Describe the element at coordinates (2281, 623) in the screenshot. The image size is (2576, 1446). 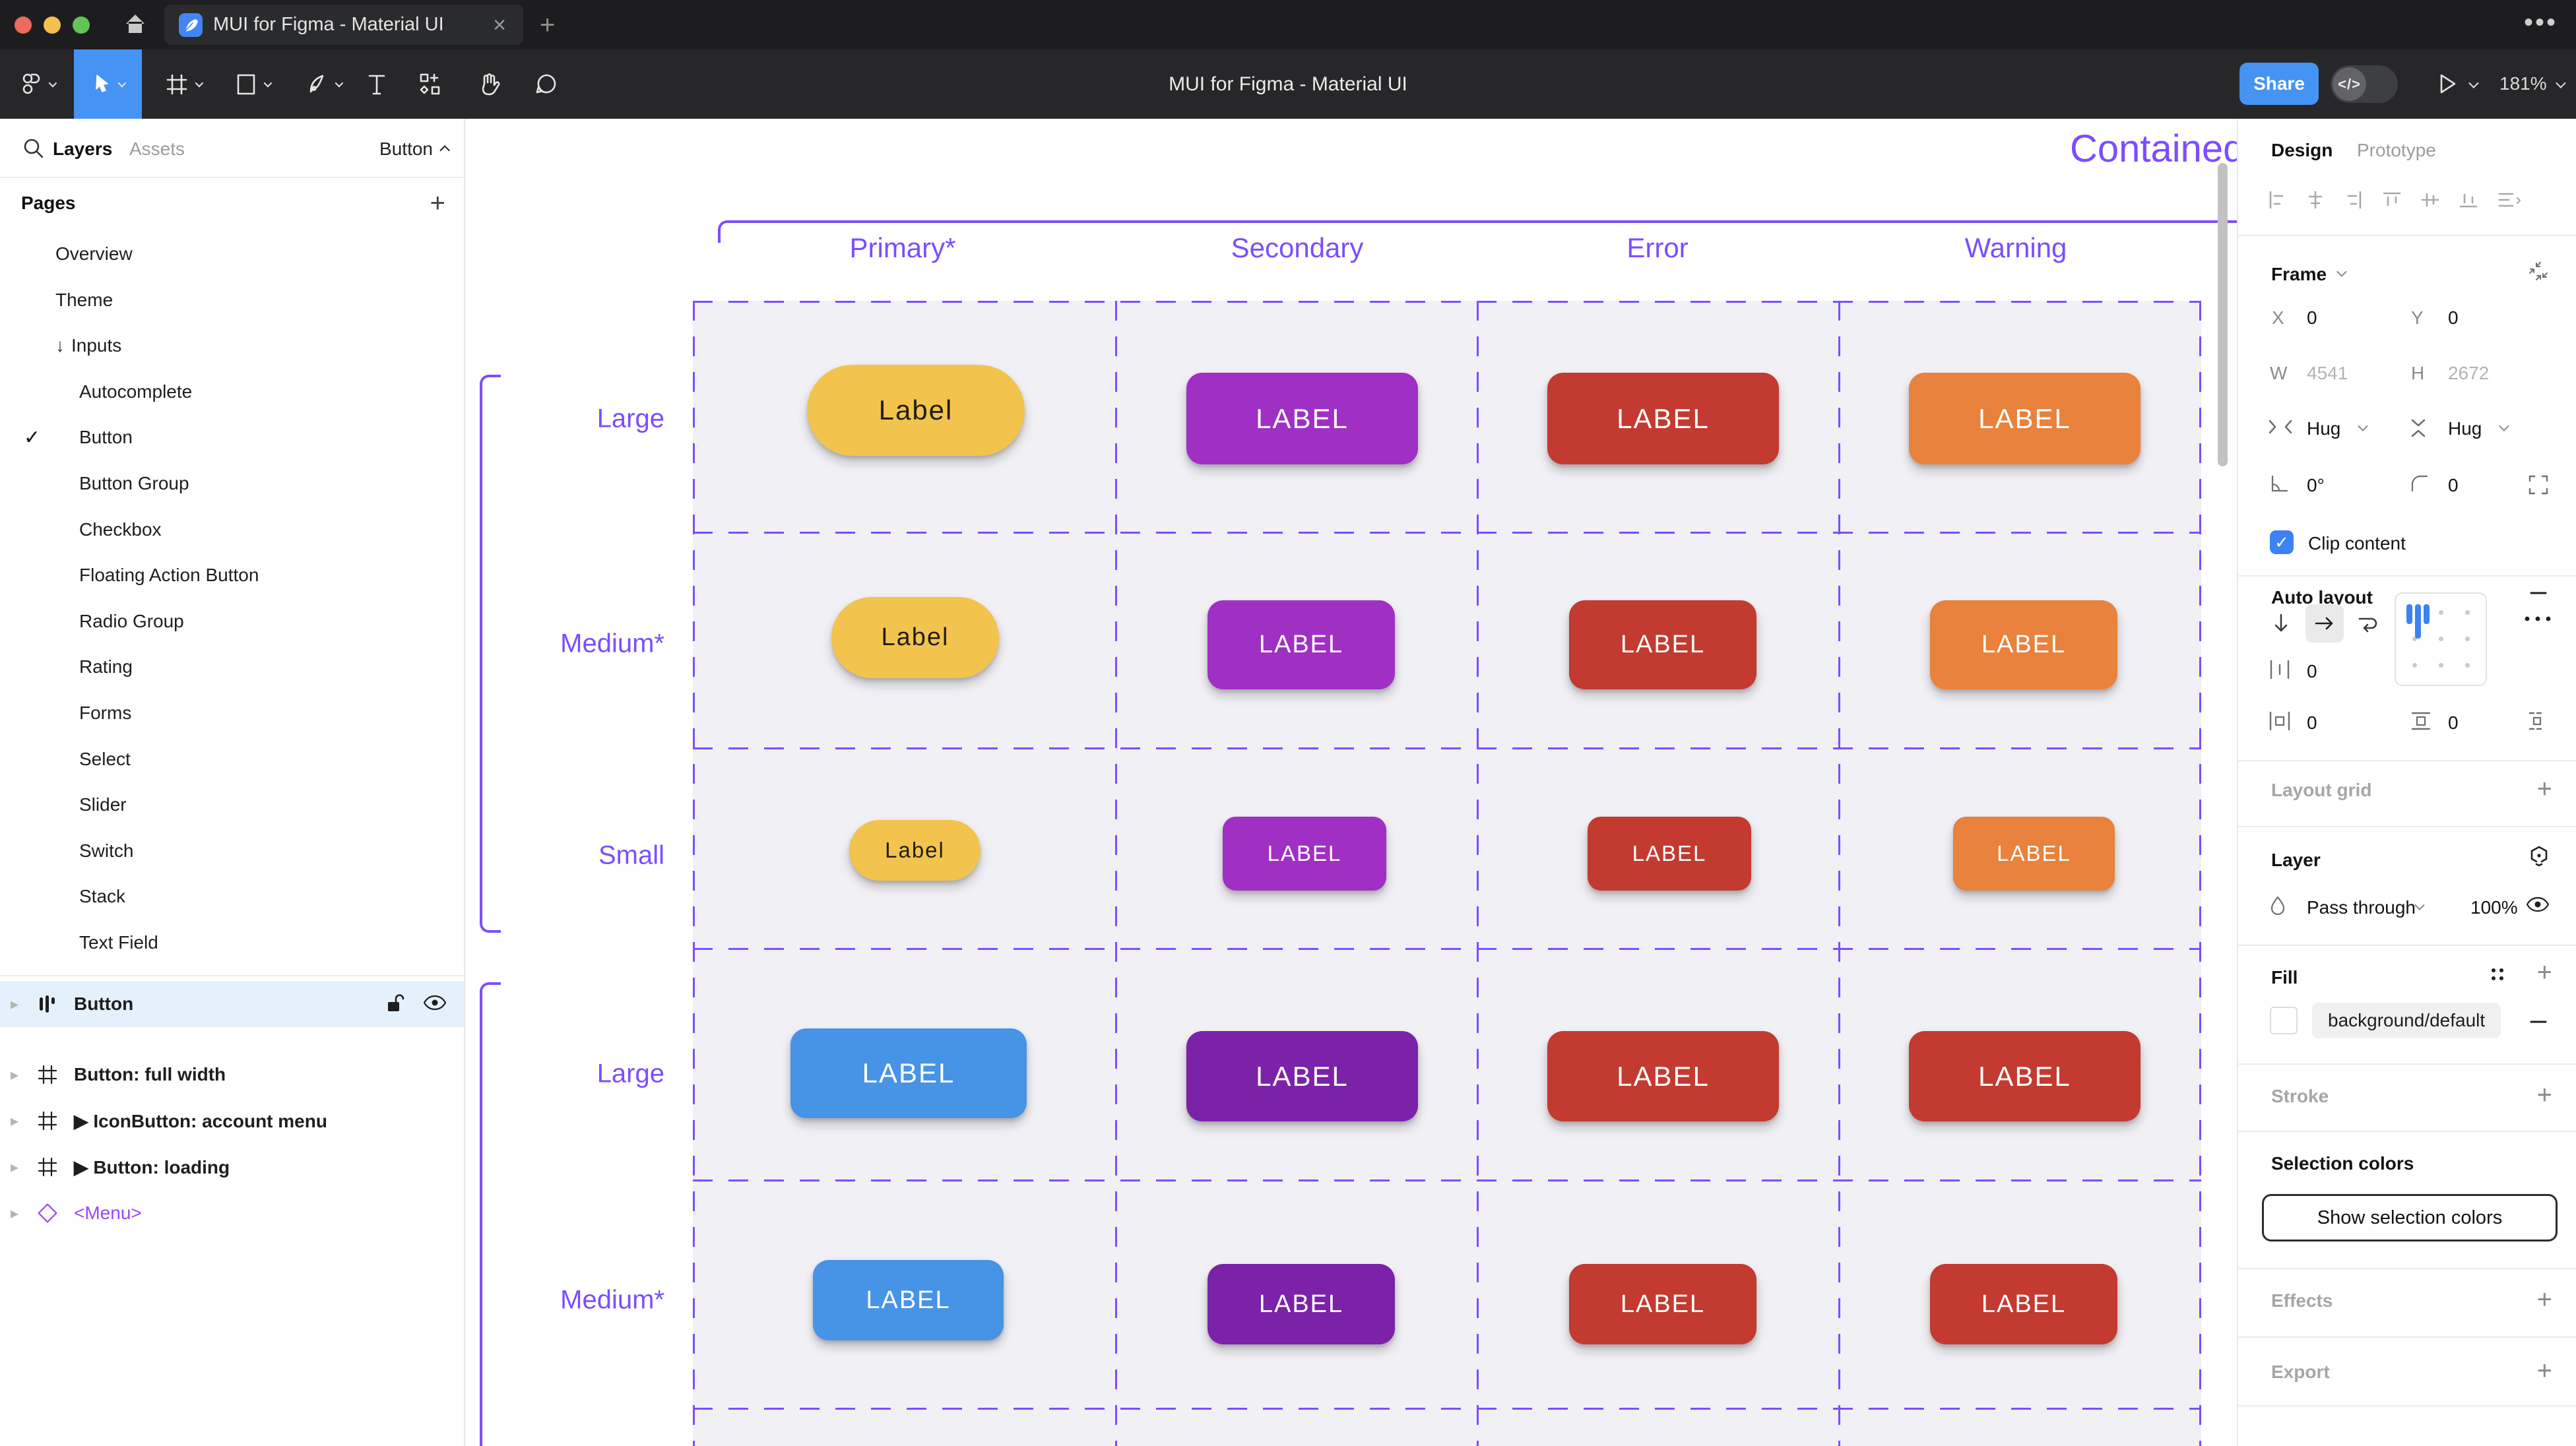
I see `auto-layout-vertical-icon` at that location.